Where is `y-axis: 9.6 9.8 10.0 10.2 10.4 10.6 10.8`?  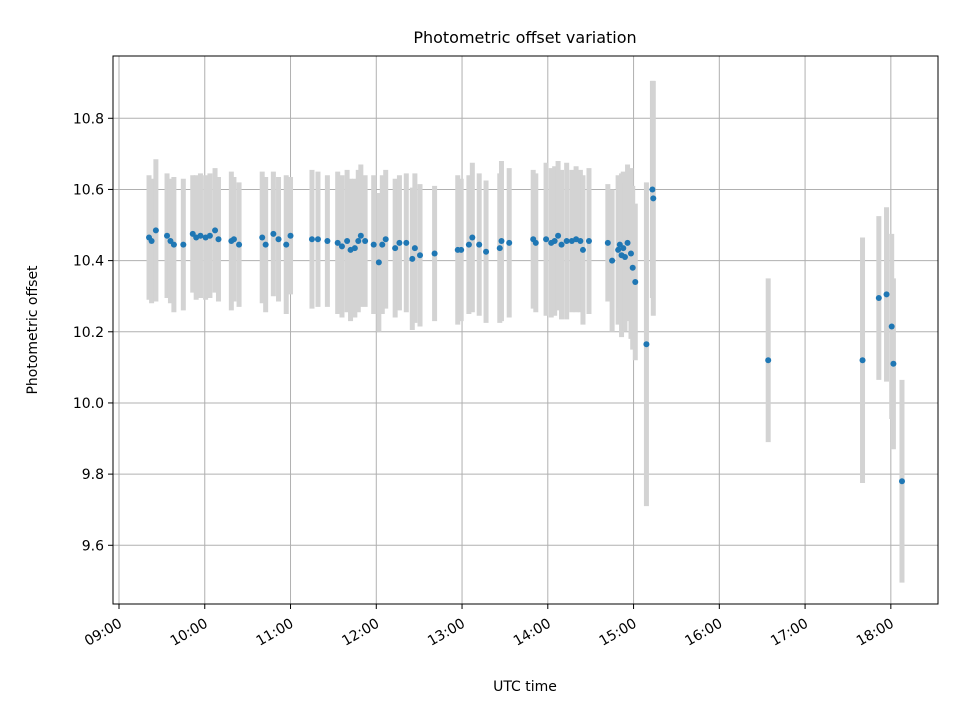 y-axis: 9.6 9.8 10.0 10.2 10.4 10.6 10.8 is located at coordinates (93, 332).